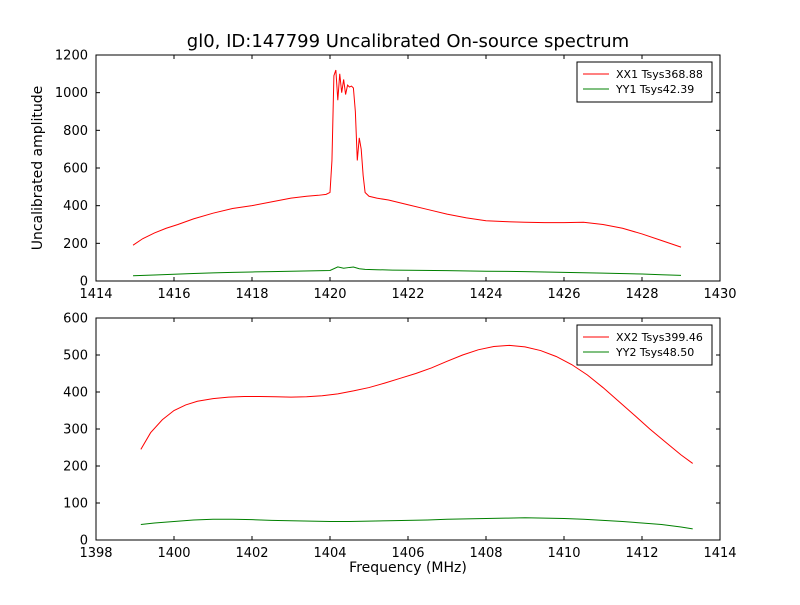 This screenshot has width=800, height=605. I want to click on y-tick-label: 1200, so click(71, 56).